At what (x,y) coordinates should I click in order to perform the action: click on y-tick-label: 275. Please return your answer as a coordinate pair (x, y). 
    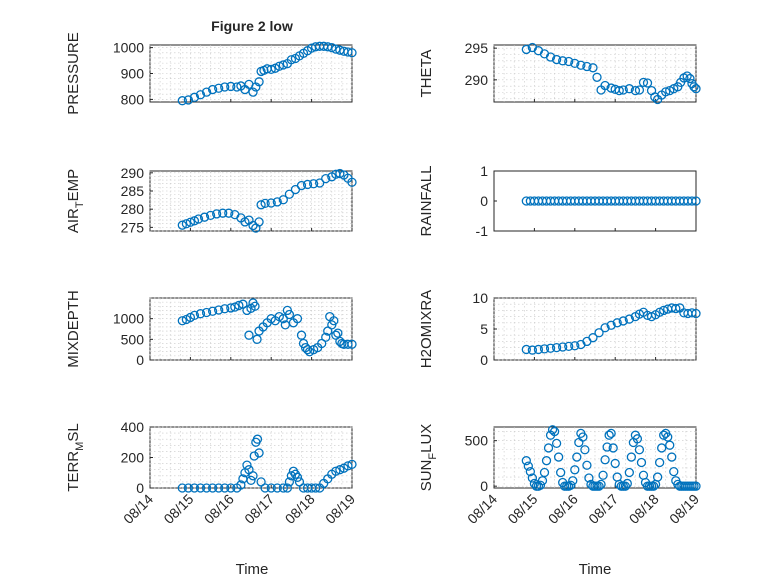
    Looking at the image, I should click on (133, 227).